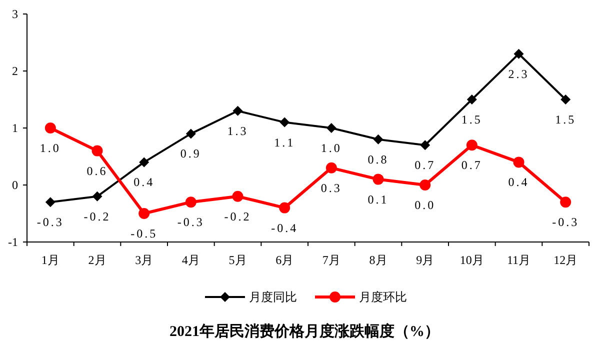 This screenshot has height=354, width=609. What do you see at coordinates (519, 73) in the screenshot?
I see `data-label: 2.3` at bounding box center [519, 73].